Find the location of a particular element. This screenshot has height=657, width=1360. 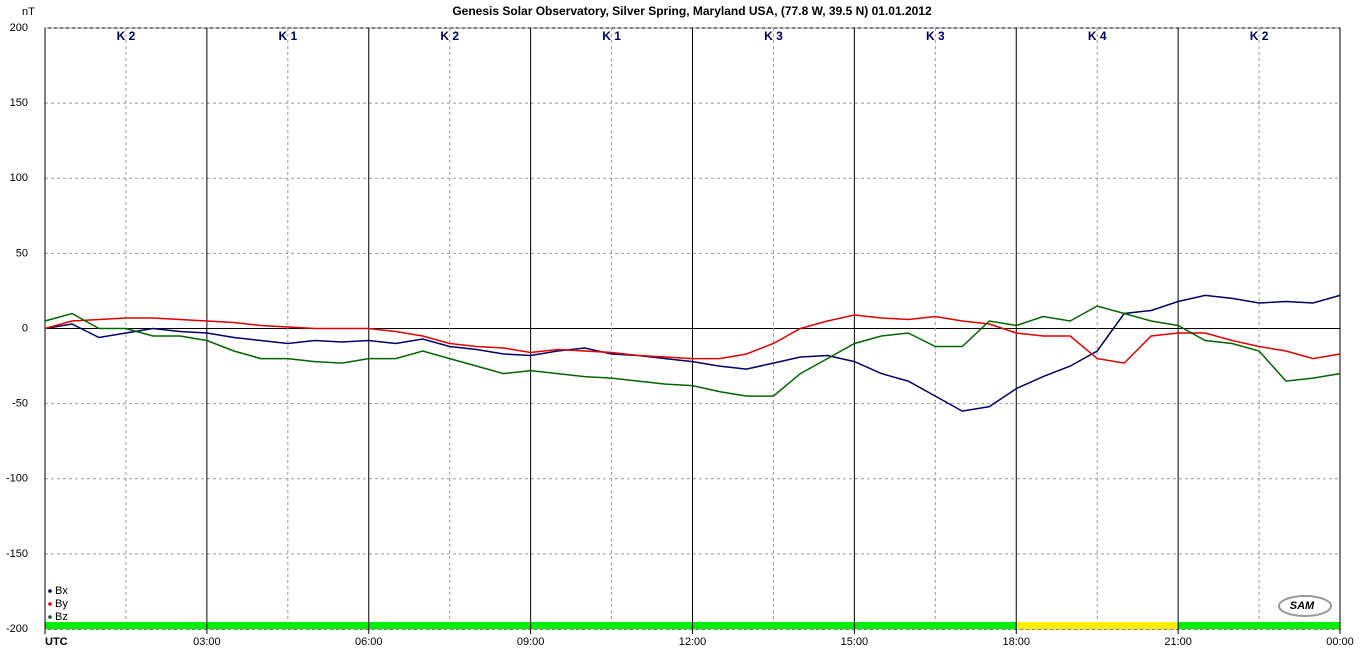

y-tick-label: -100 is located at coordinates (17, 479).